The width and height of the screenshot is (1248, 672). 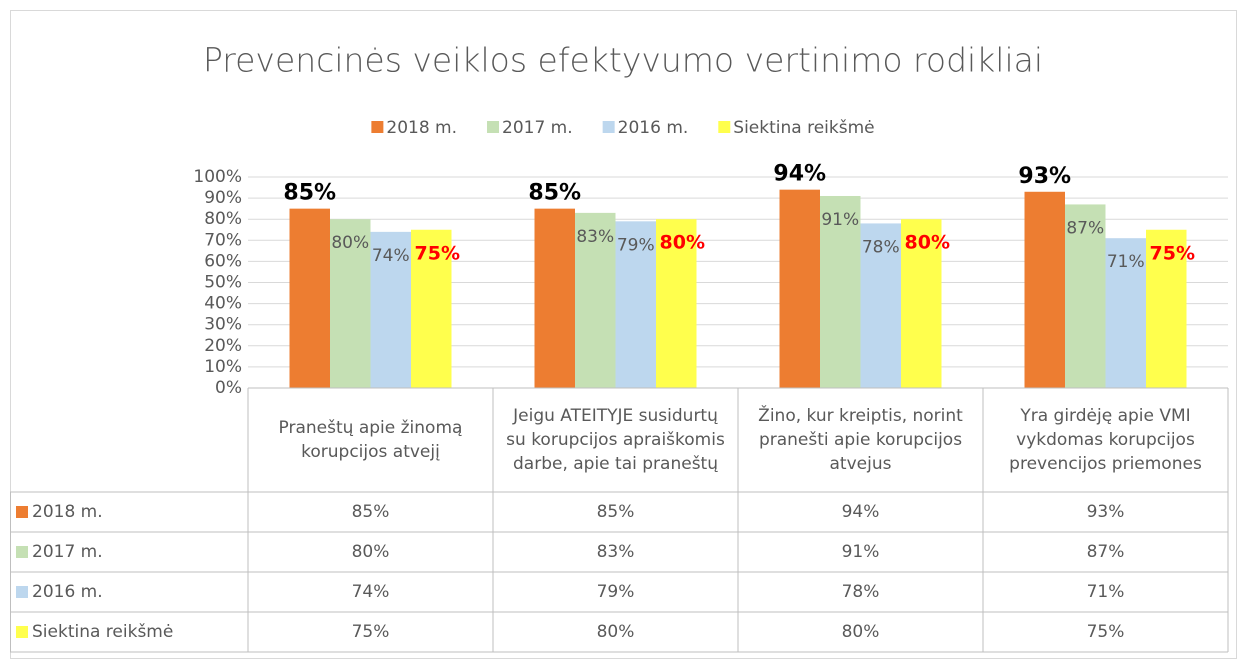 What do you see at coordinates (595, 237) in the screenshot?
I see `data-label: 83%` at bounding box center [595, 237].